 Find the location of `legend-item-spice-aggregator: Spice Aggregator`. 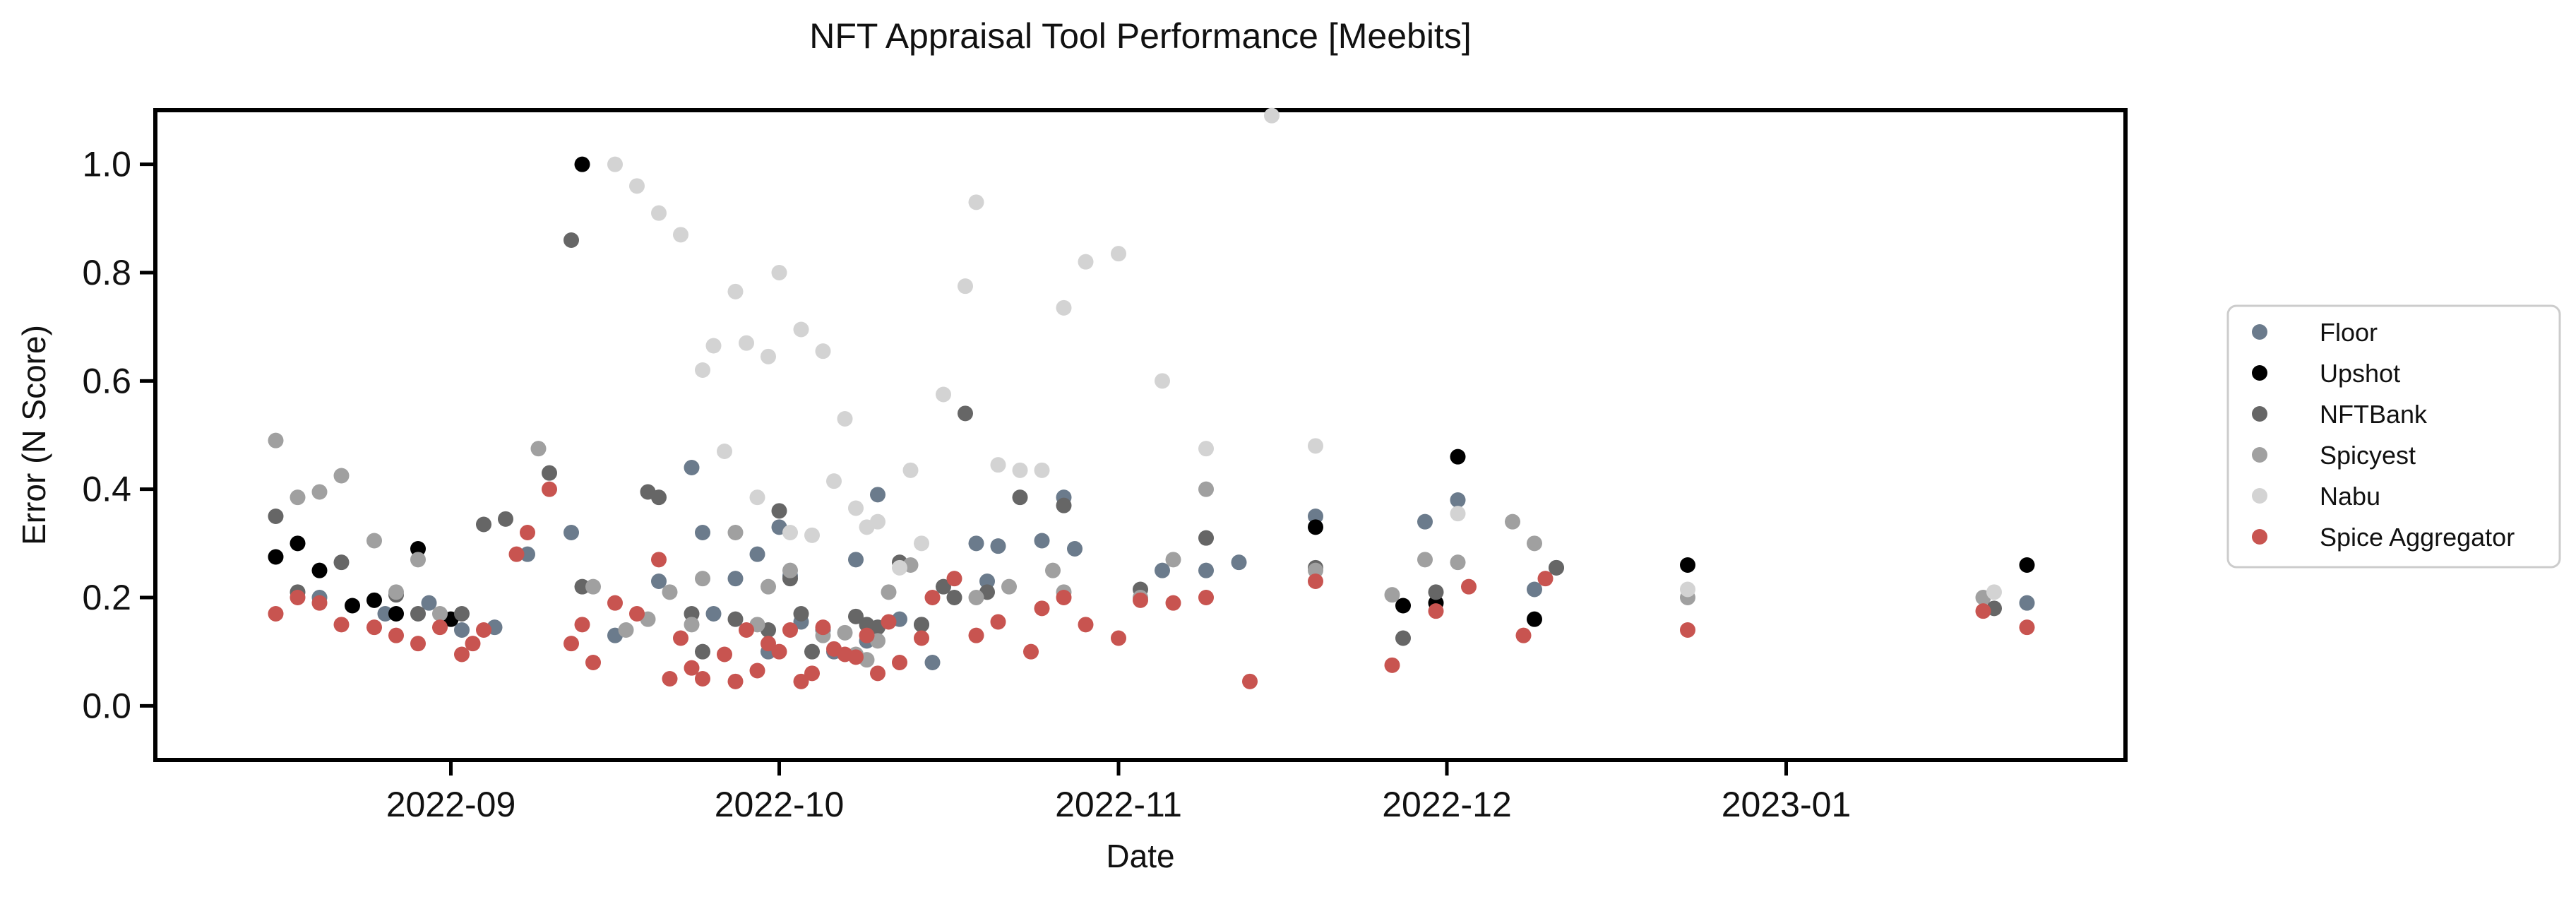

legend-item-spice-aggregator: Spice Aggregator is located at coordinates (2383, 537).